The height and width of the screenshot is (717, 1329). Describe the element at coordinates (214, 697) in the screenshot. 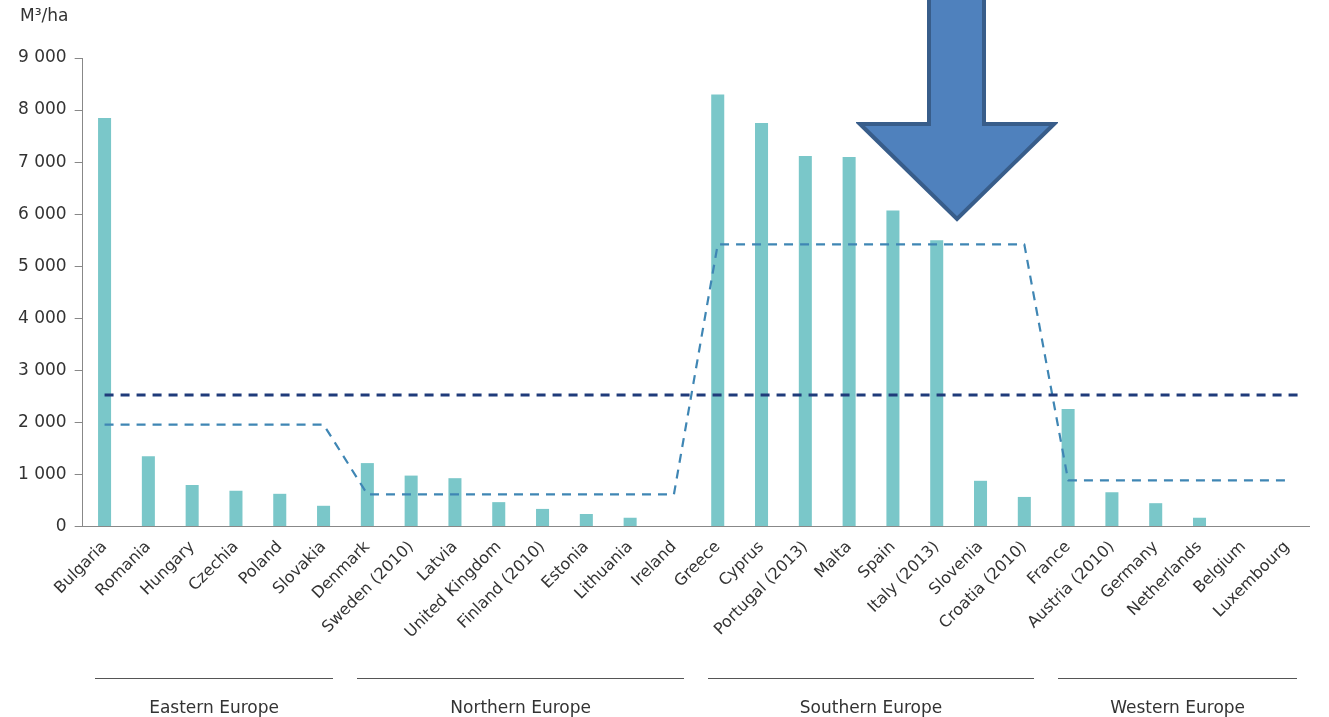

I see `text: Eastern Europe` at that location.